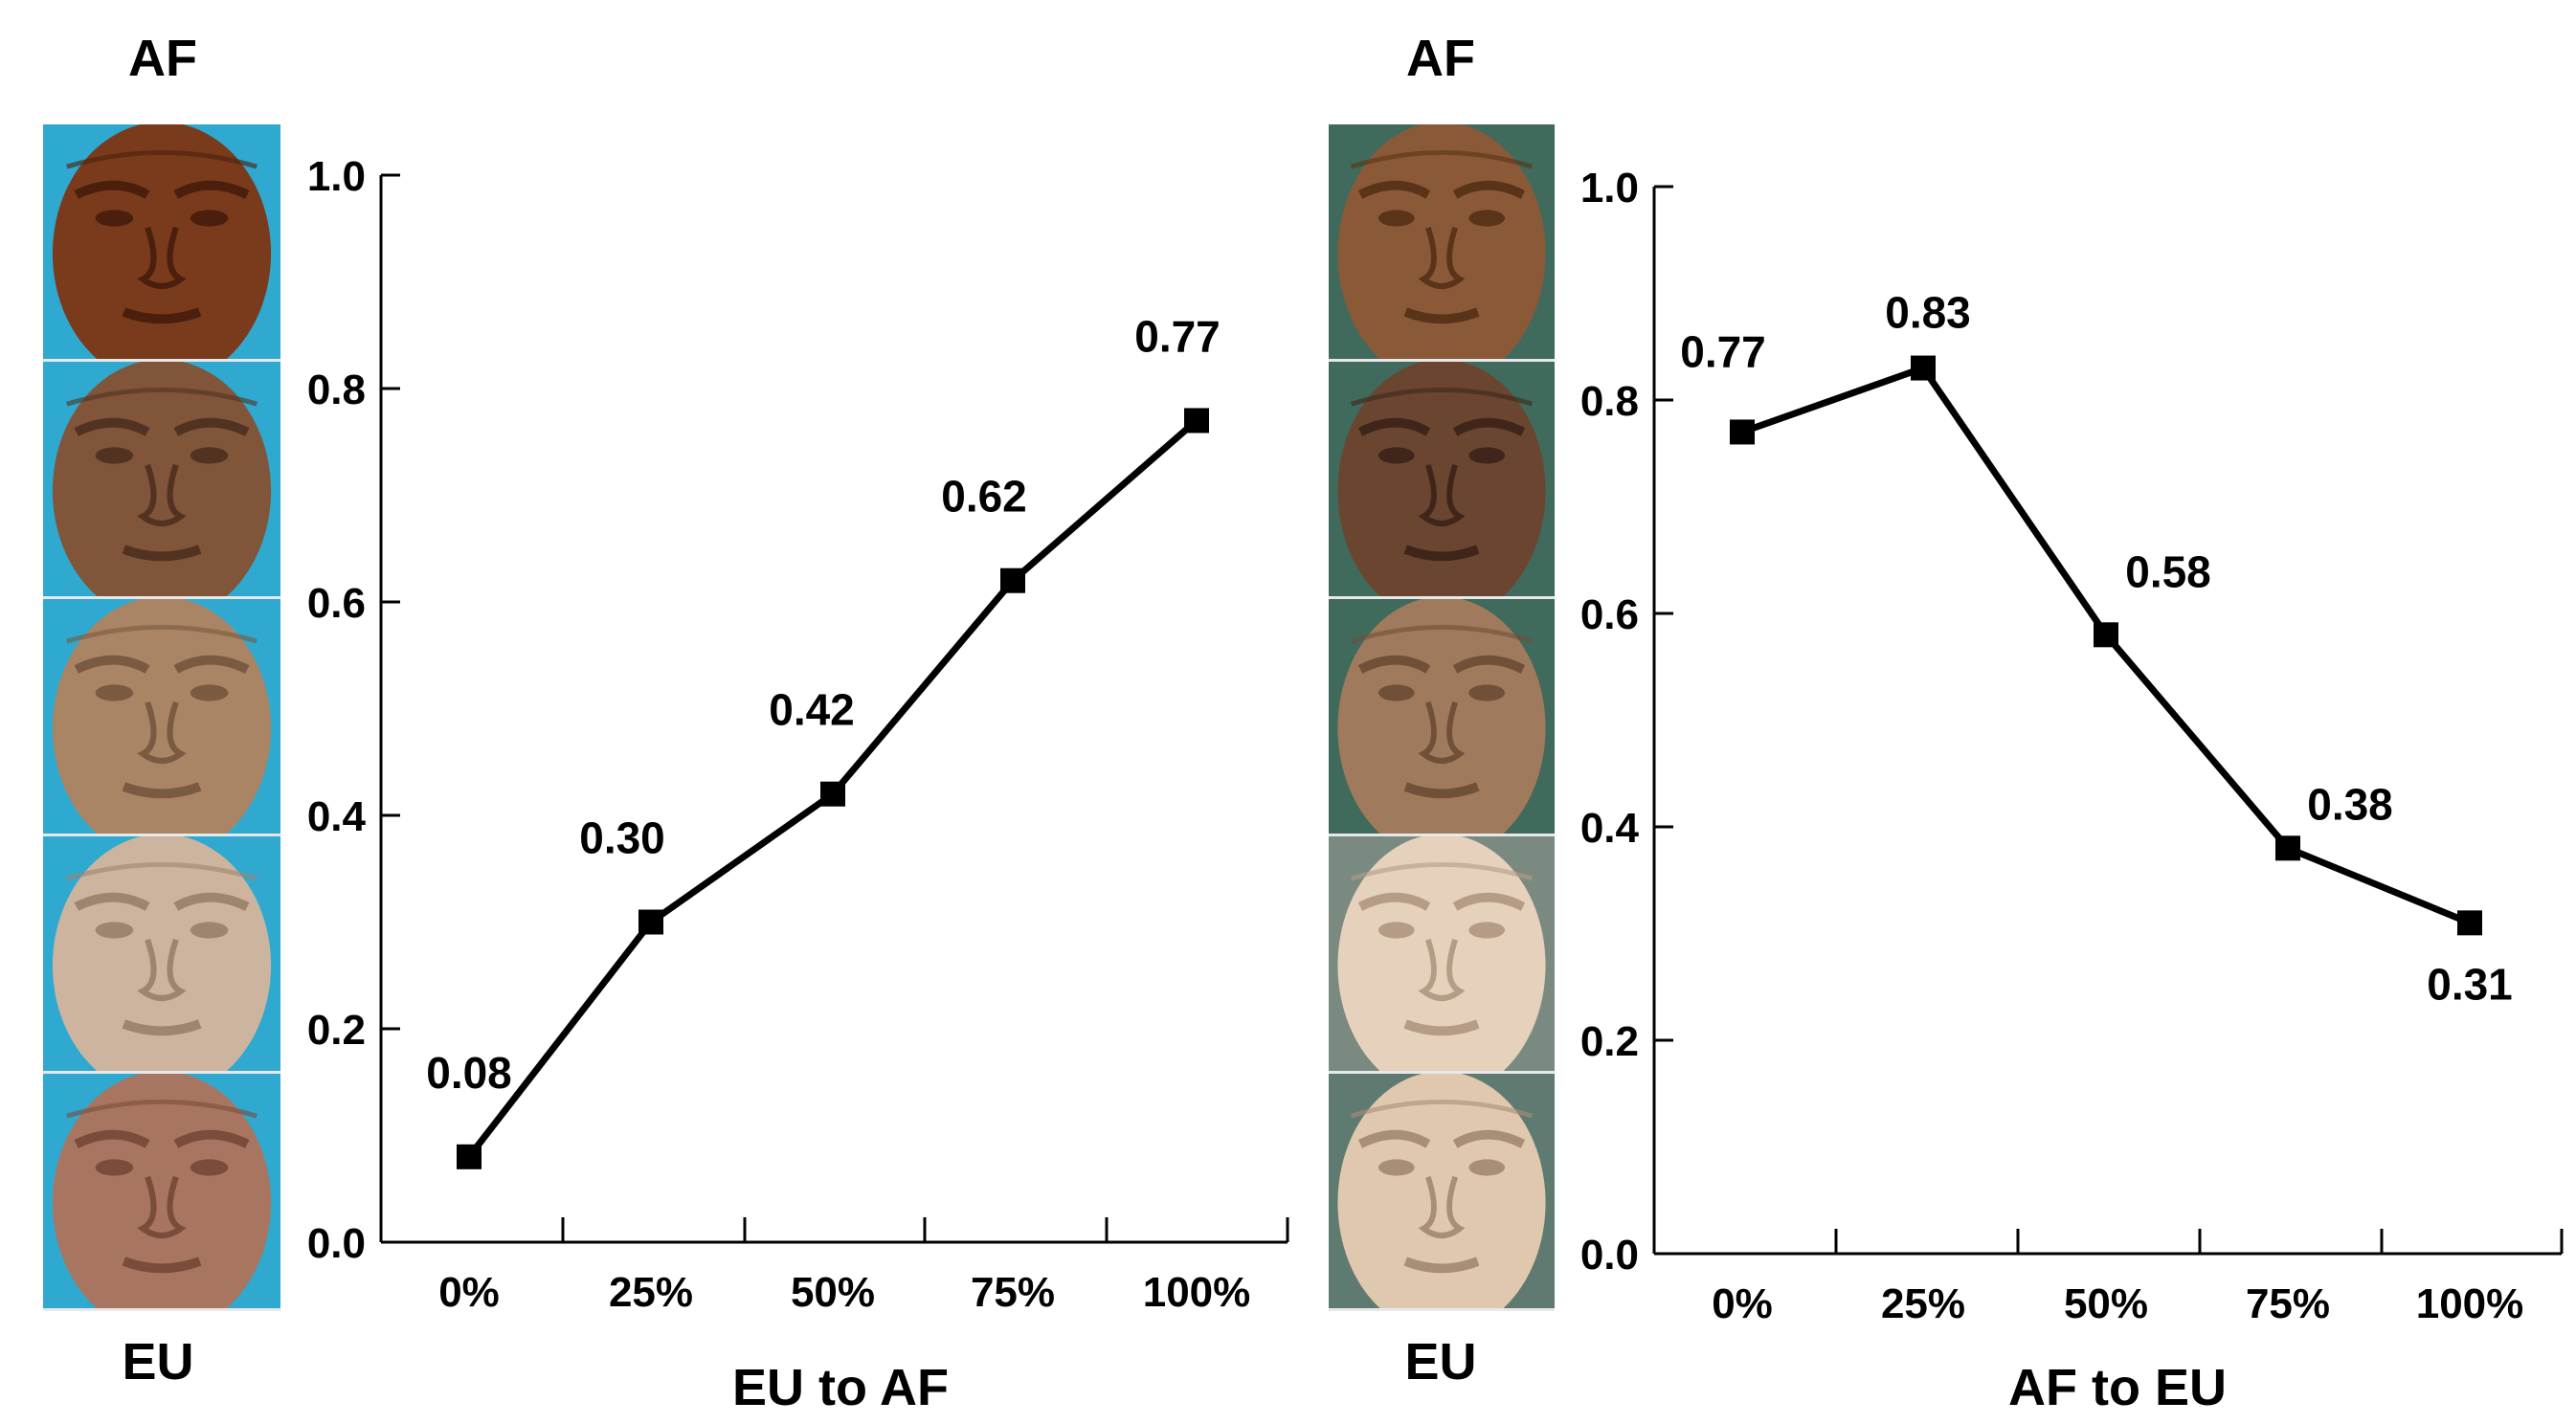 The height and width of the screenshot is (1424, 2576). What do you see at coordinates (2350, 804) in the screenshot?
I see `right-data-label: 0.38` at bounding box center [2350, 804].